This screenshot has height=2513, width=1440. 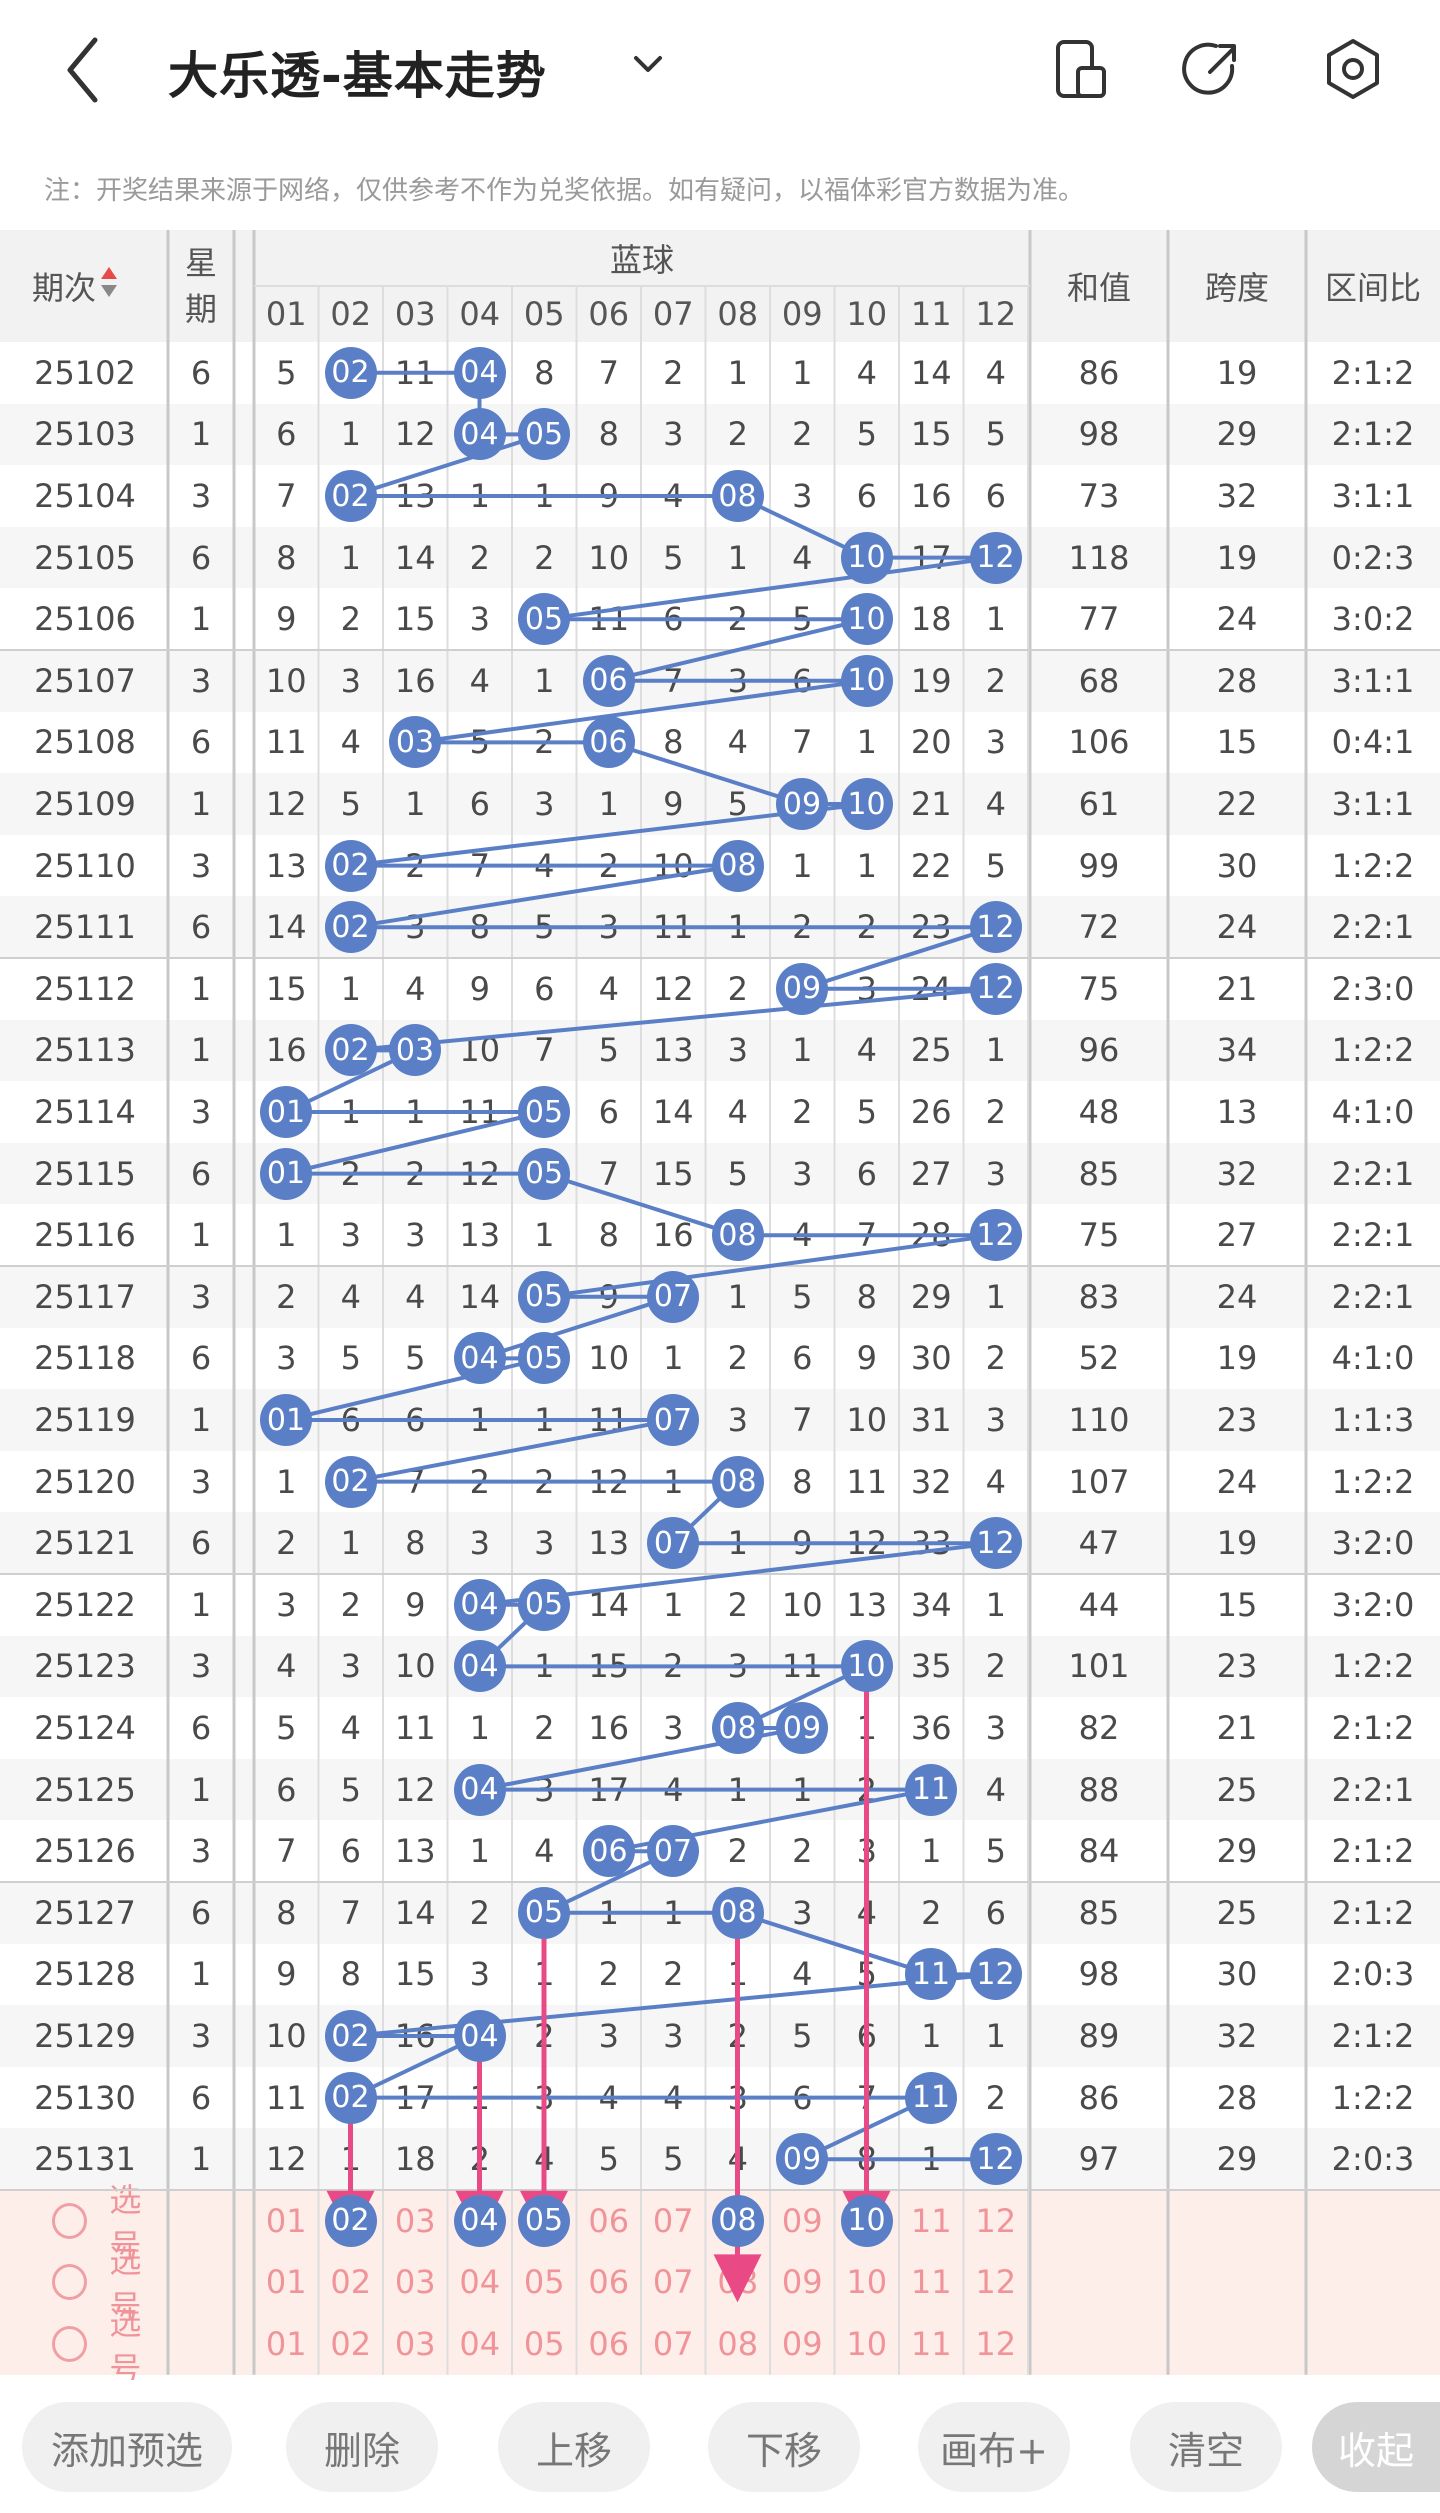 What do you see at coordinates (1099, 1235) in the screenshot?
I see `sum-cell: 75` at bounding box center [1099, 1235].